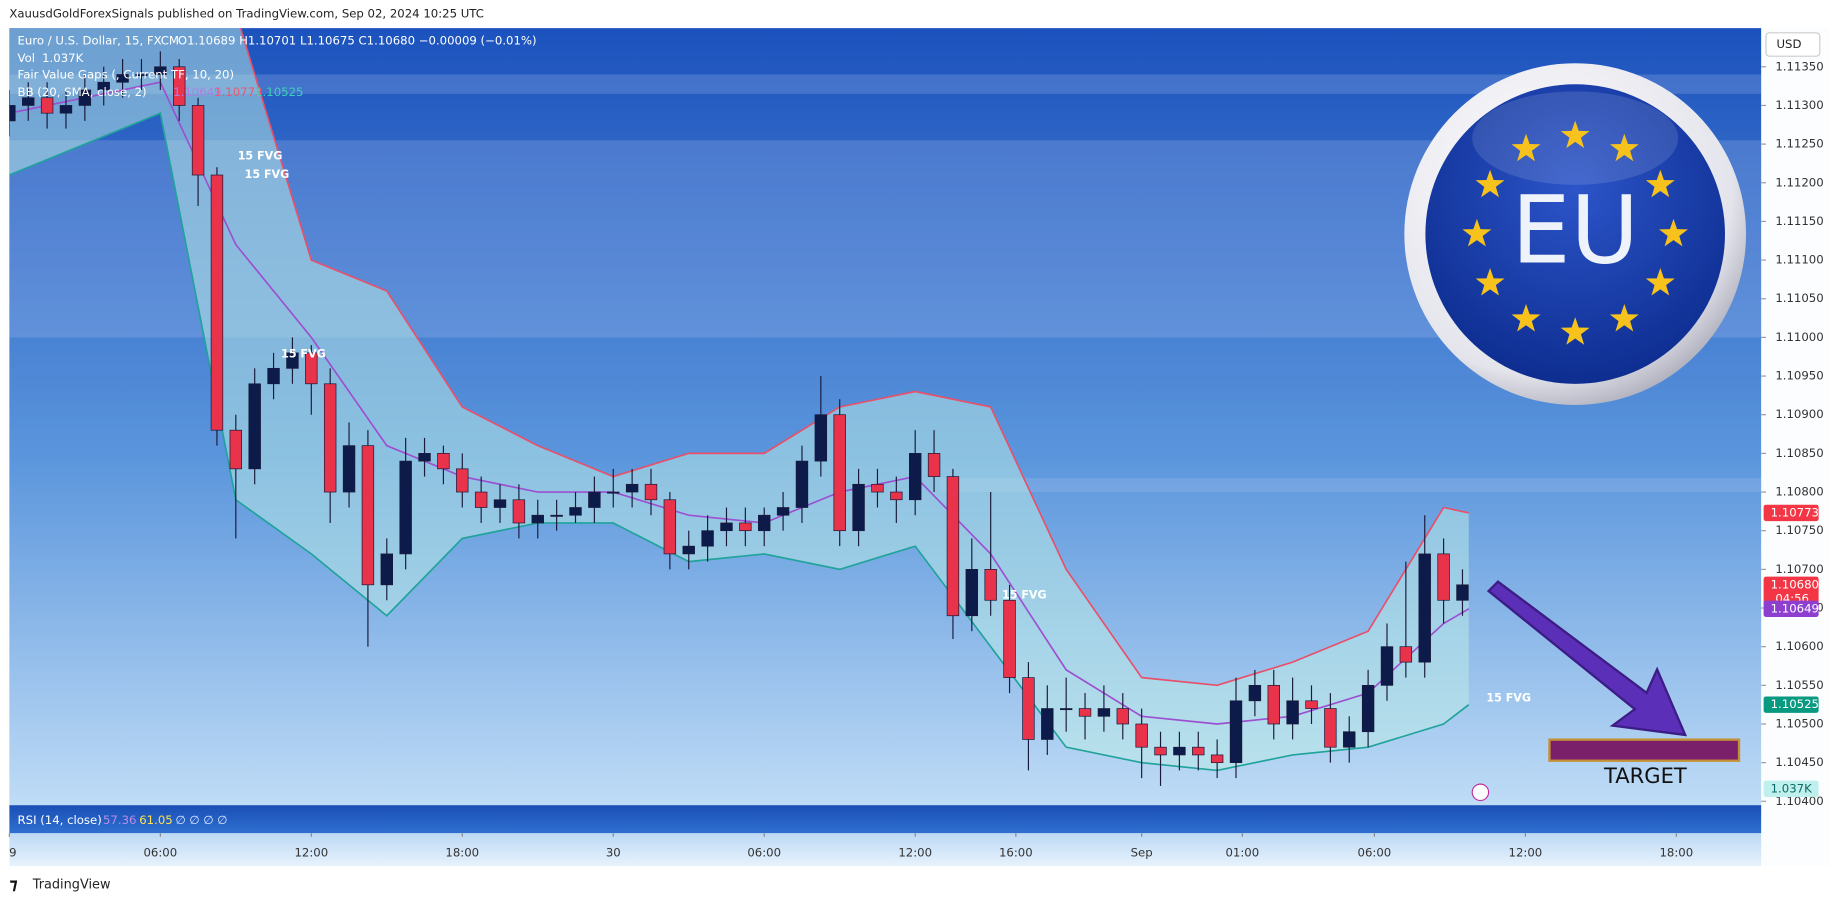 This screenshot has height=902, width=1835. What do you see at coordinates (1799, 453) in the screenshot?
I see `y-tick-label: 1.10850` at bounding box center [1799, 453].